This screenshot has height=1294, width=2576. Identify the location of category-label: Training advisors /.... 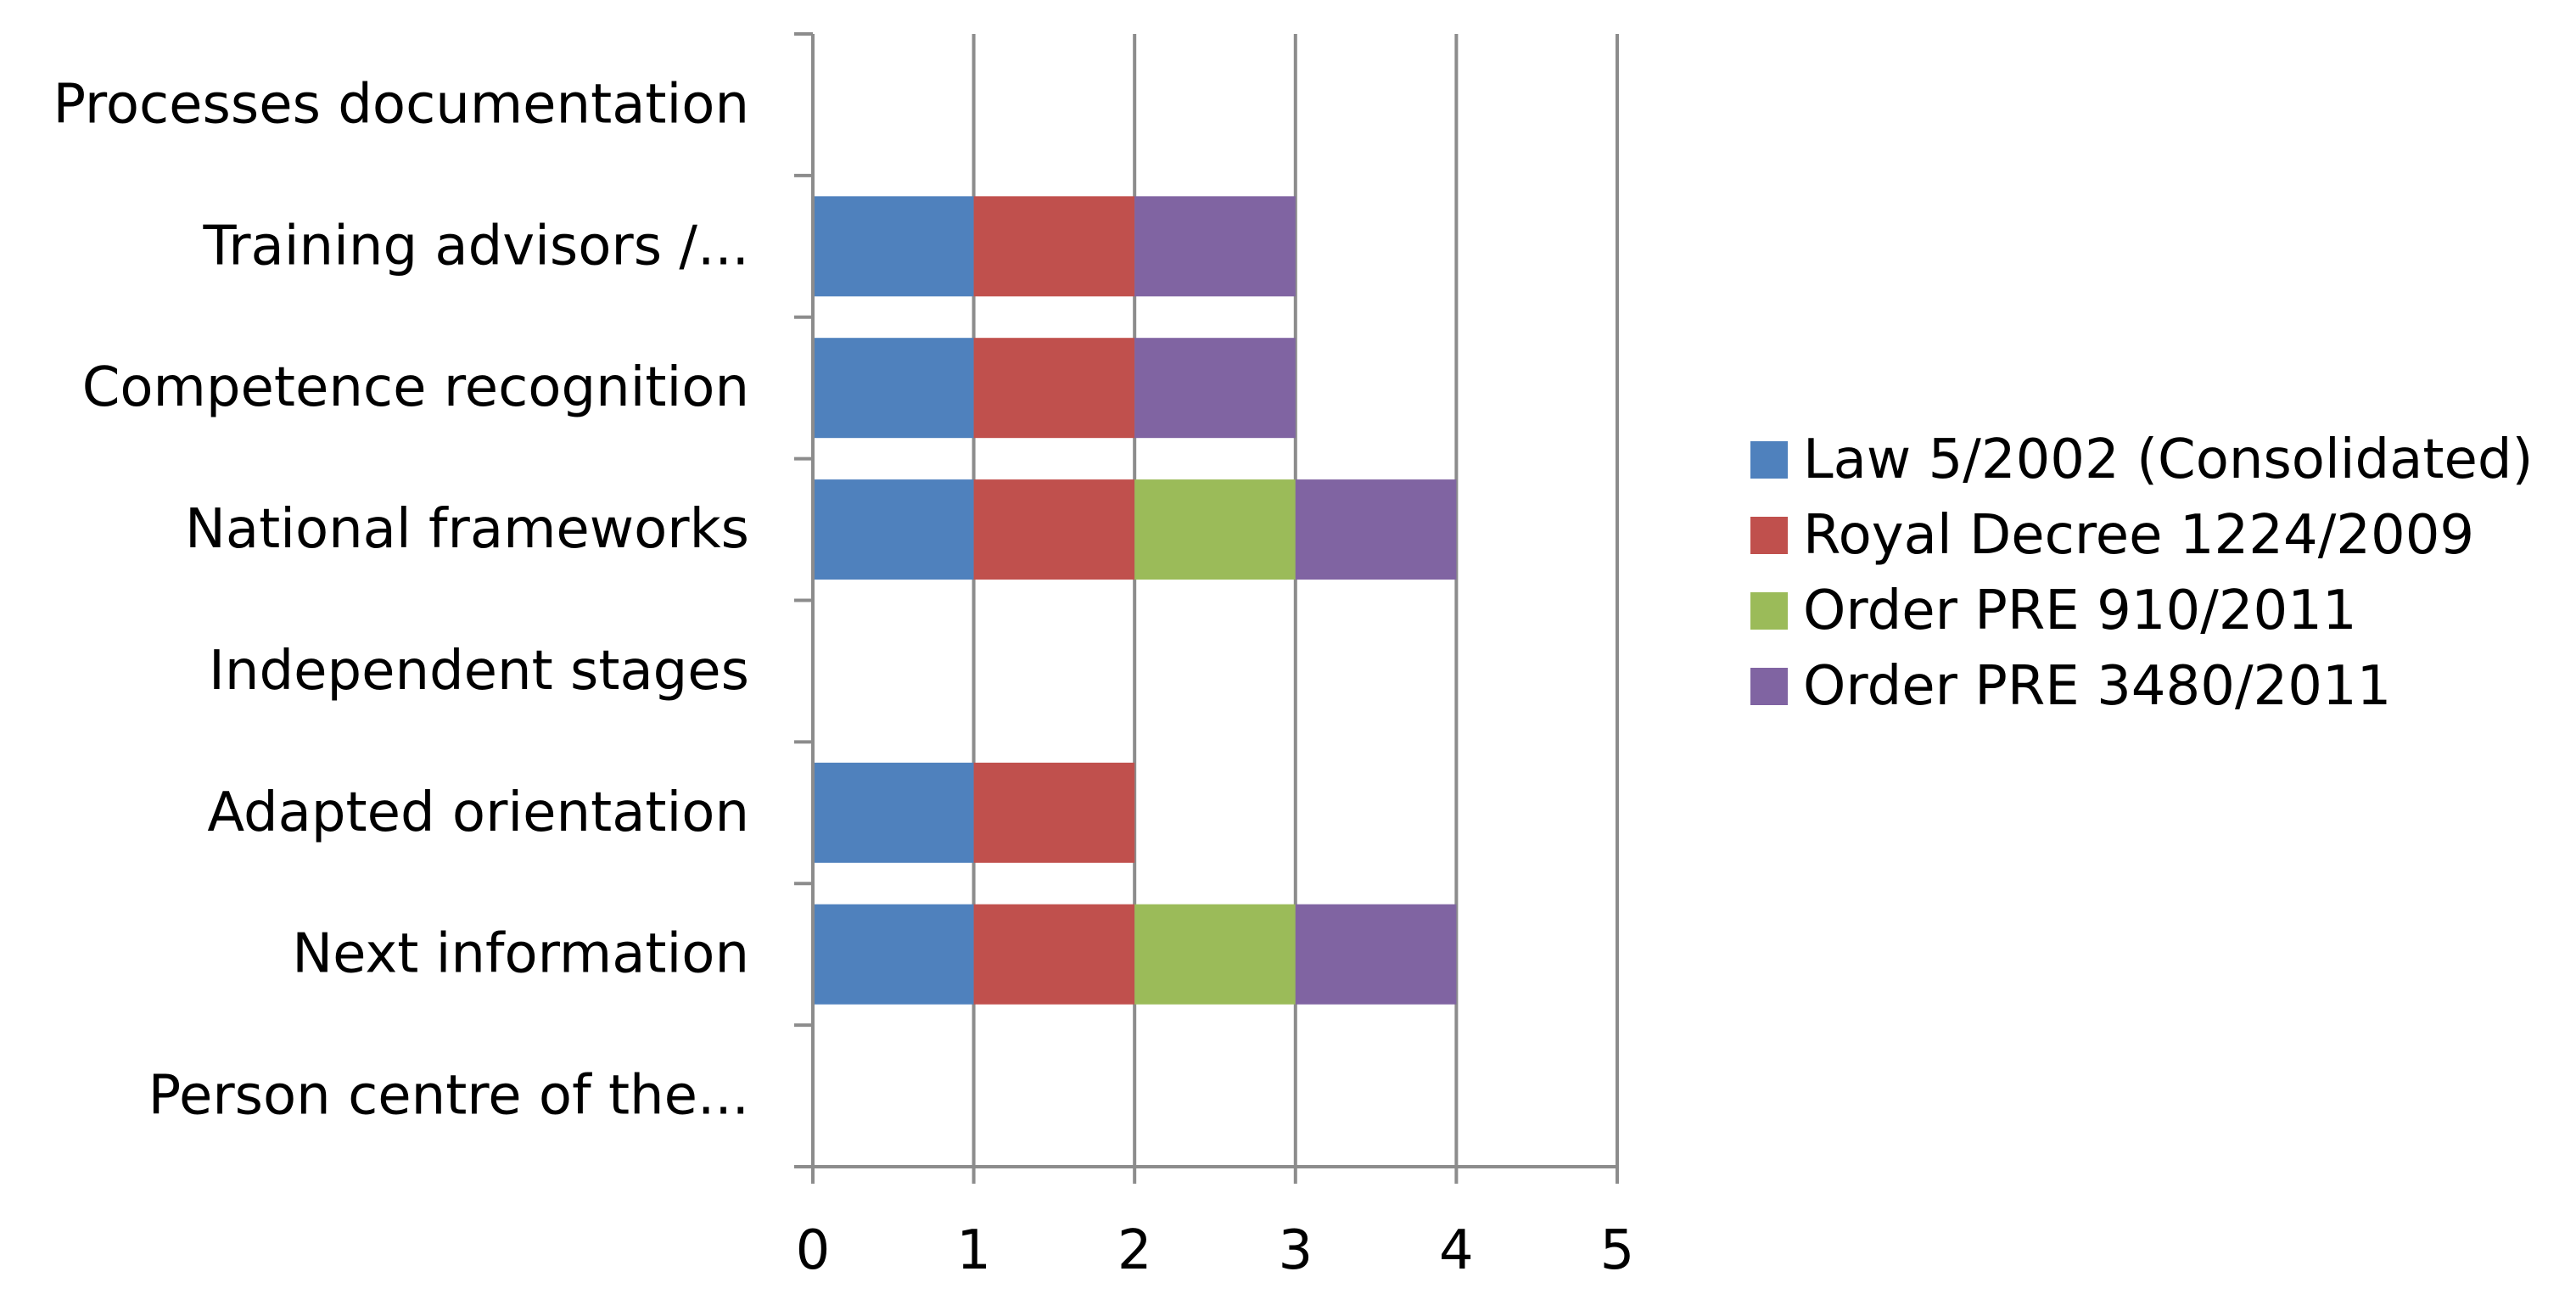
(476, 246).